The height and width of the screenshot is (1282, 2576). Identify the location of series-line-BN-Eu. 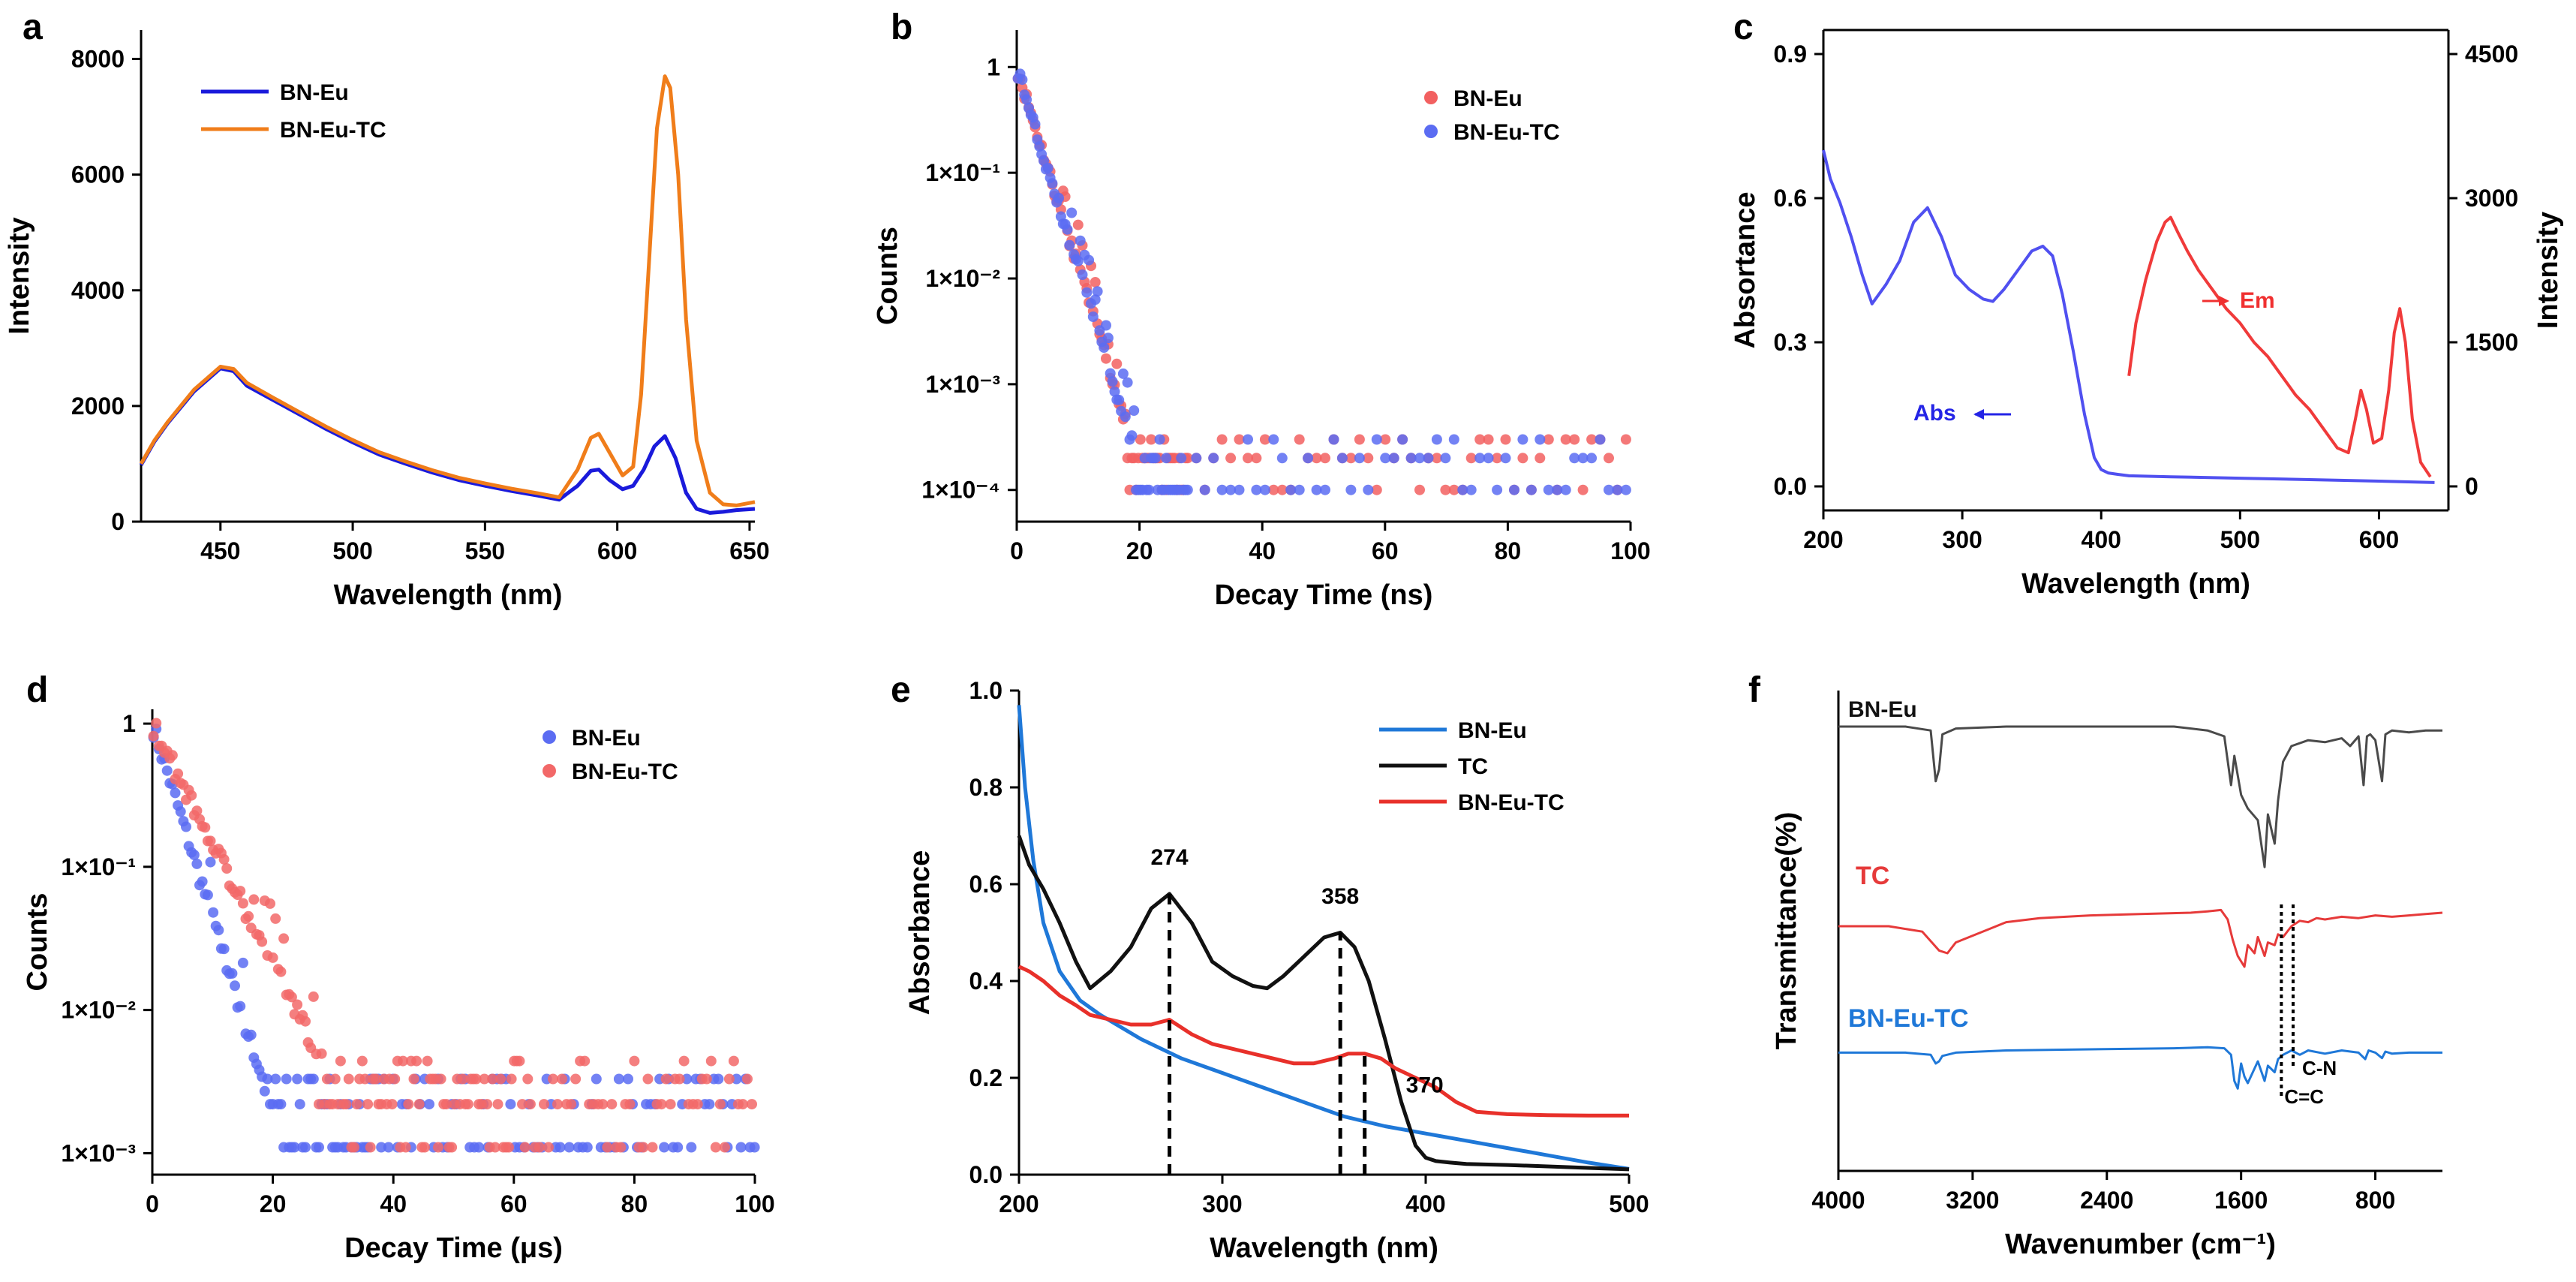
(2140, 796).